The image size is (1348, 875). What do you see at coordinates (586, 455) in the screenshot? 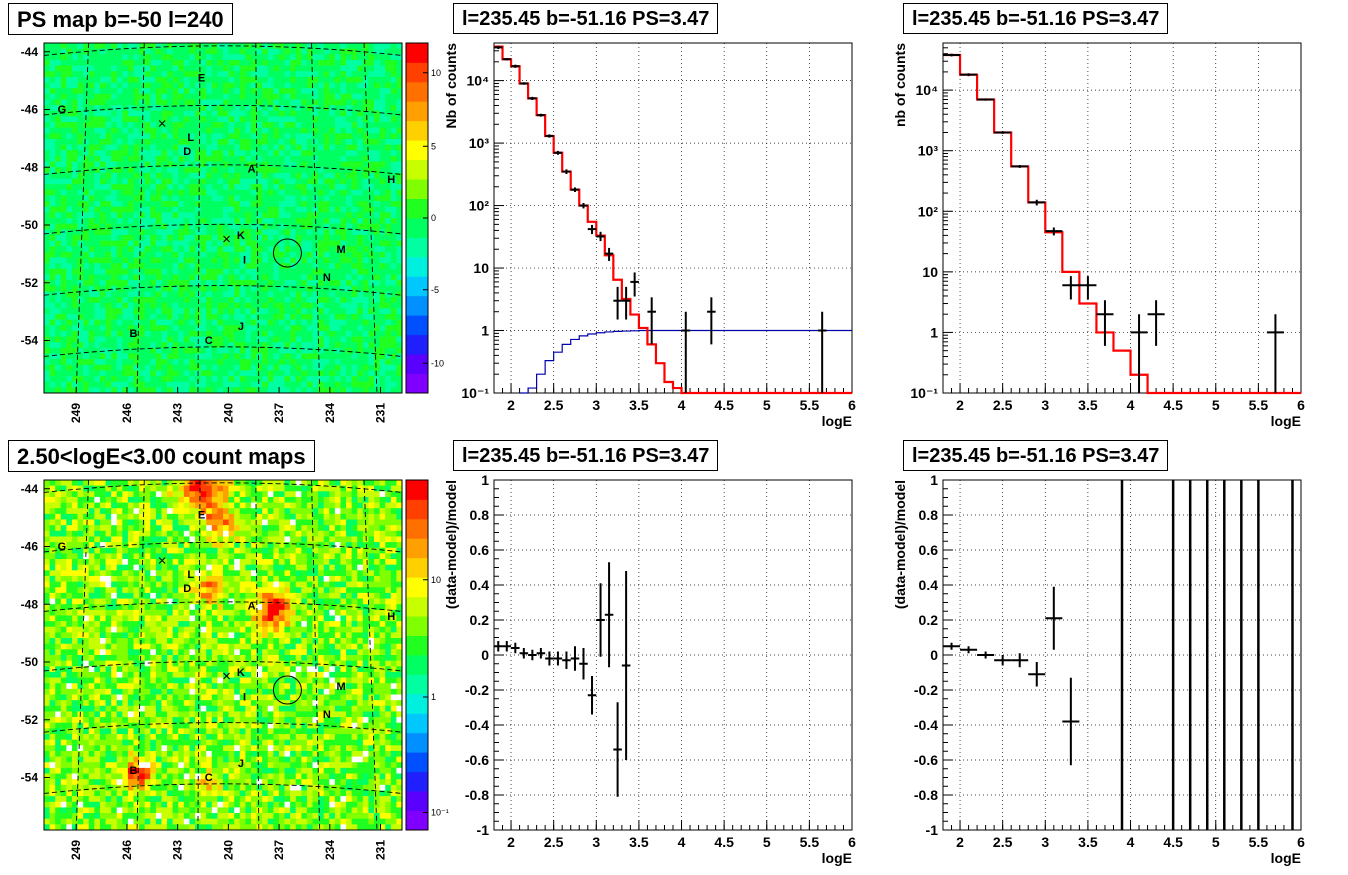
I see `title-residual-1: l=235.45 b=-51.16 PS=3.47` at bounding box center [586, 455].